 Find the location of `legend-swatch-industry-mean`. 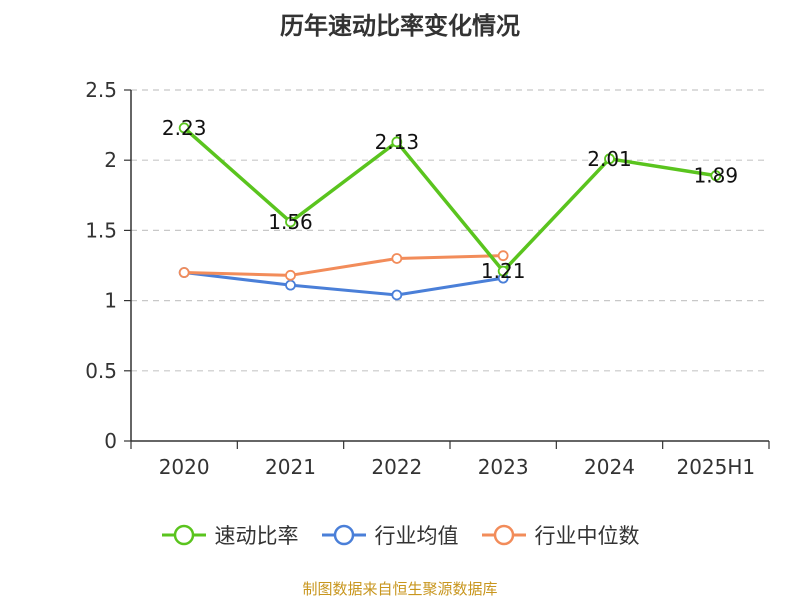

legend-swatch-industry-mean is located at coordinates (343, 535).